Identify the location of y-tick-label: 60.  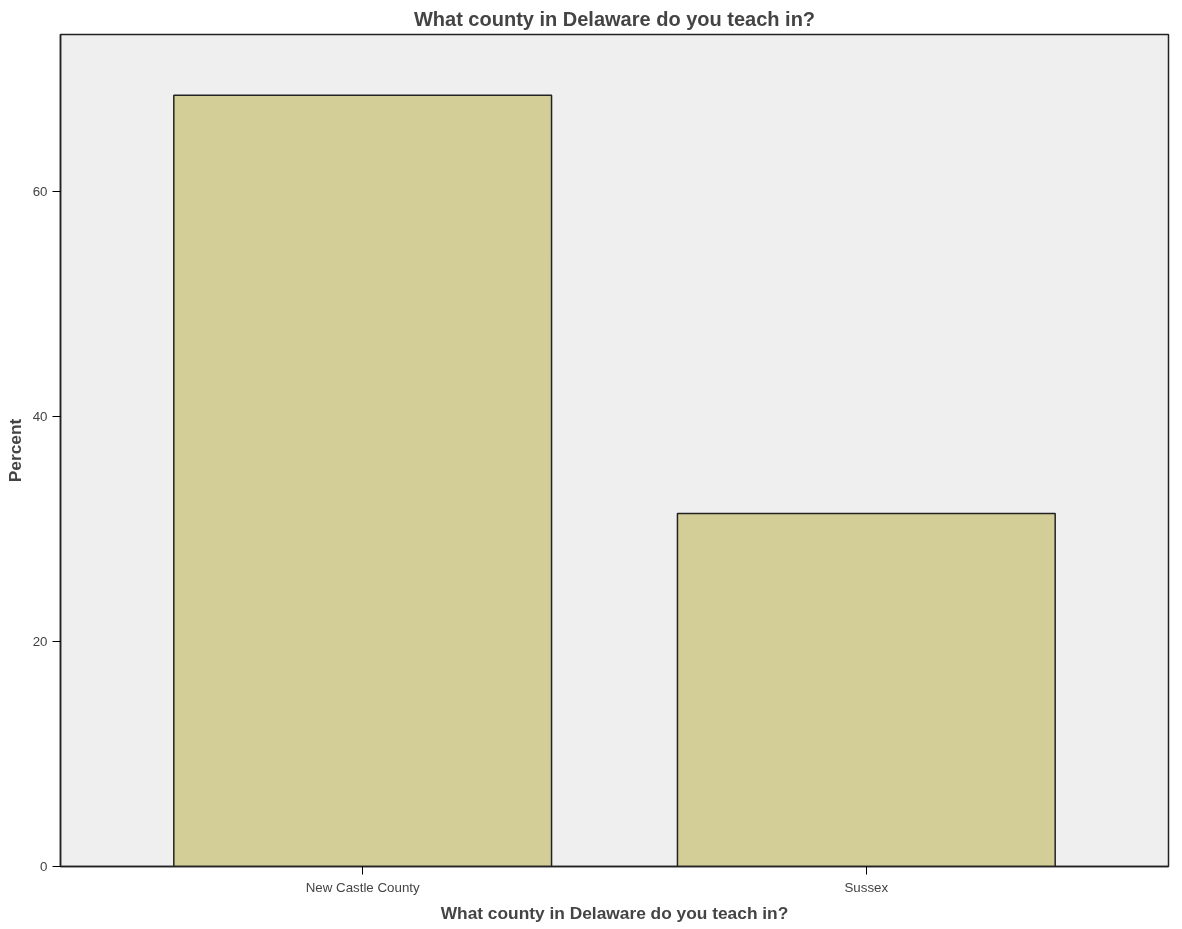
(40, 192).